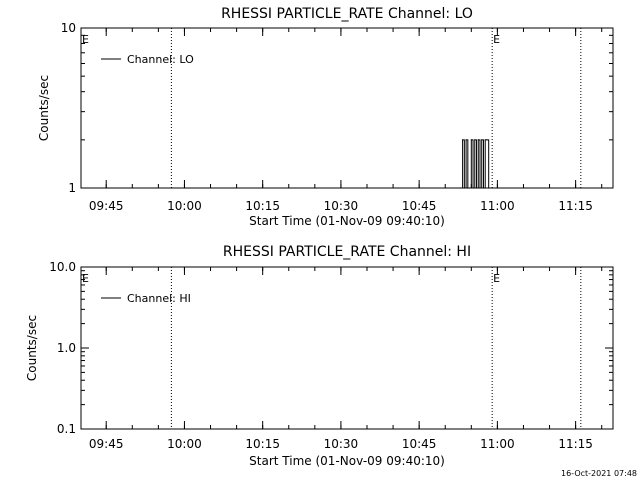 This screenshot has height=480, width=640. I want to click on y-tick-label: 0.1, so click(66, 429).